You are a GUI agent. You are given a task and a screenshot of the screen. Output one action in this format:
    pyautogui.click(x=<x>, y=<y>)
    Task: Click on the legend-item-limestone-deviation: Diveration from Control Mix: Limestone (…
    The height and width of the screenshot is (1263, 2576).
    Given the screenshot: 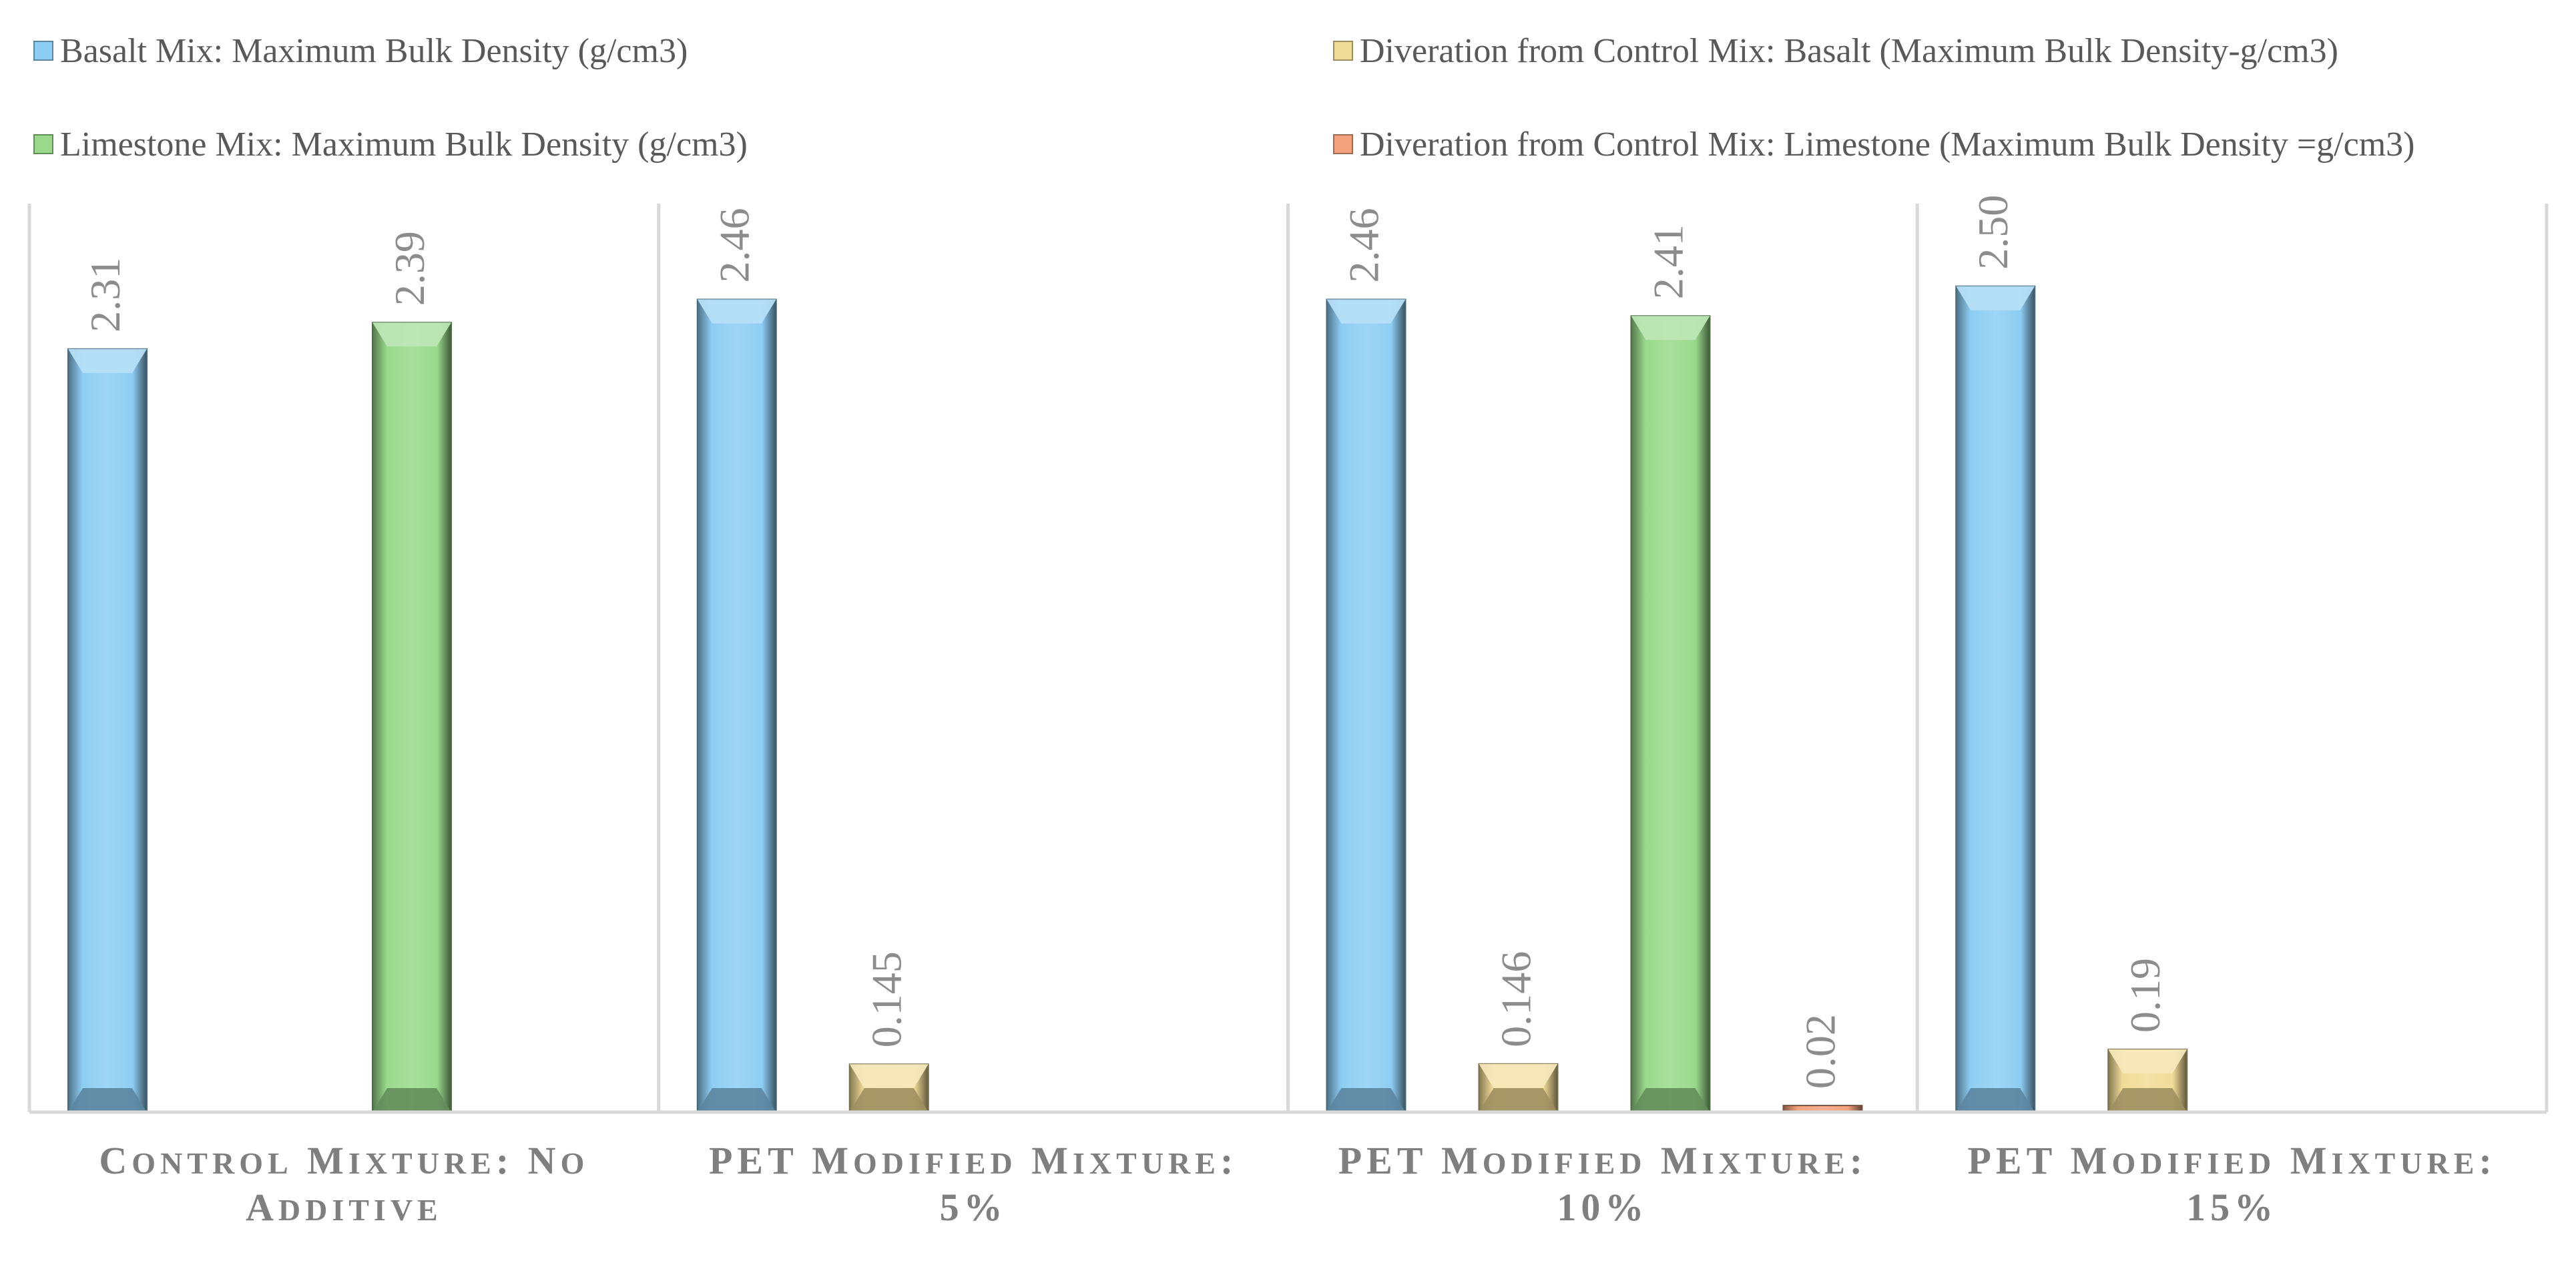 What is the action you would take?
    pyautogui.click(x=1873, y=144)
    